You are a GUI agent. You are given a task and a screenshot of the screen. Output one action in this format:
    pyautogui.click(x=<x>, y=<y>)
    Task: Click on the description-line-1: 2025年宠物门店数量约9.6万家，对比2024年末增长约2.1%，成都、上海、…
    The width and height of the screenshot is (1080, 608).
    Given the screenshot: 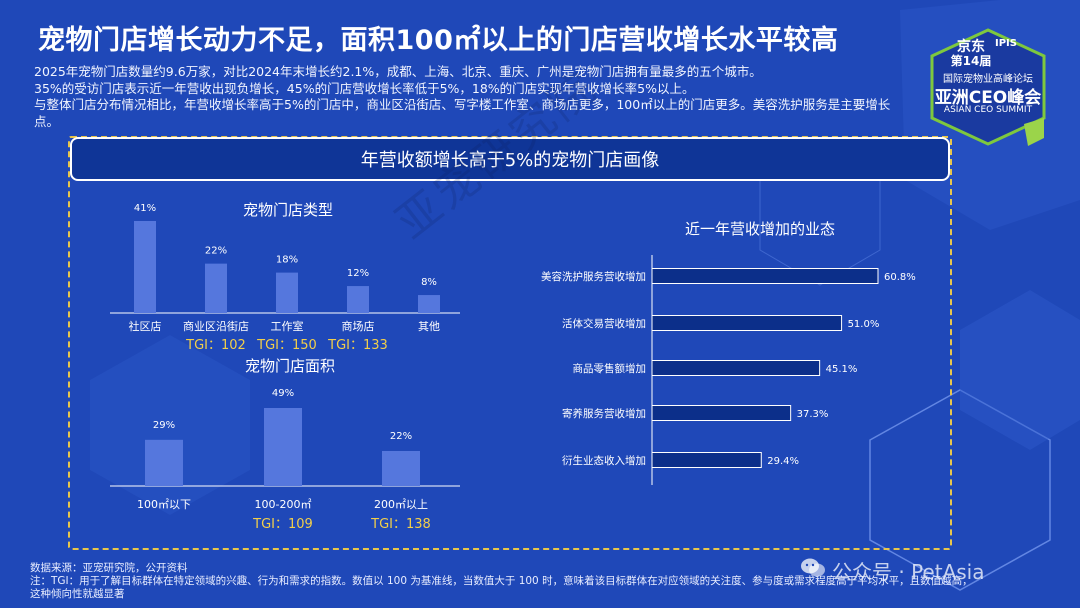 What is the action you would take?
    pyautogui.click(x=398, y=71)
    